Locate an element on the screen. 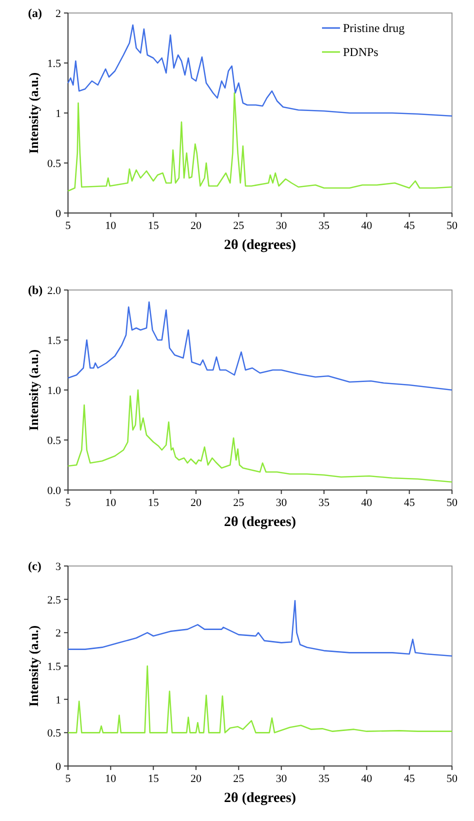 This screenshot has width=474, height=821. y-tick-label: 0.0 is located at coordinates (54, 491).